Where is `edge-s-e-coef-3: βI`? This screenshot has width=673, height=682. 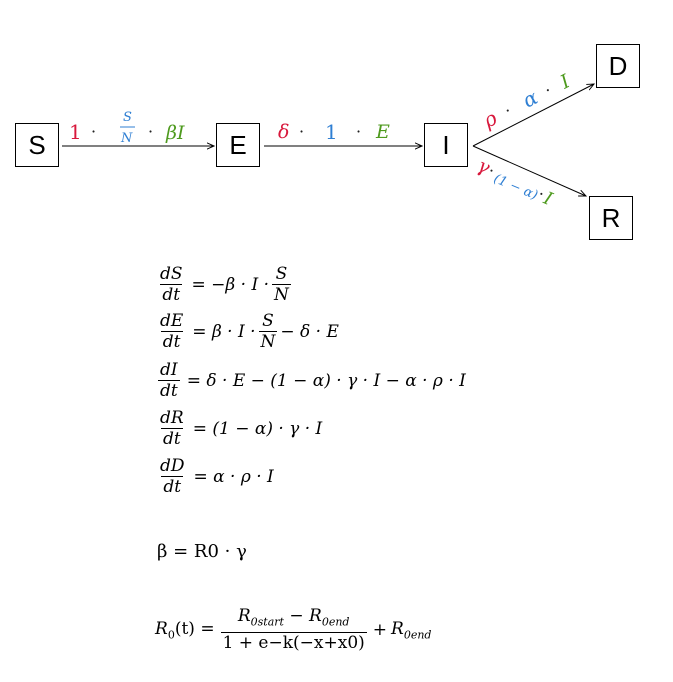 edge-s-e-coef-3: βI is located at coordinates (175, 133).